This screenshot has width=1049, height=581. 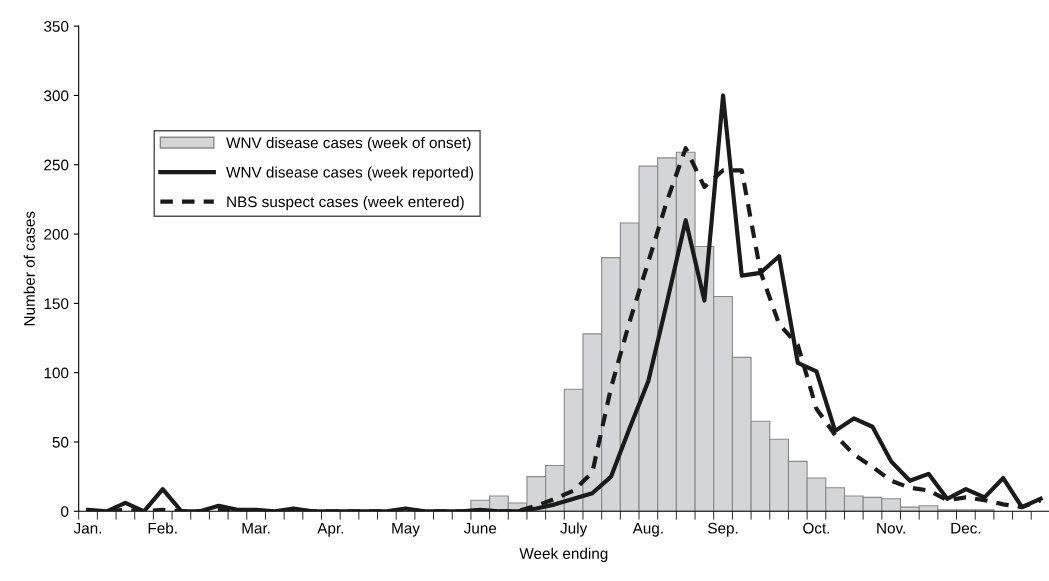 What do you see at coordinates (891, 528) in the screenshot?
I see `x-tick-label: Nov.` at bounding box center [891, 528].